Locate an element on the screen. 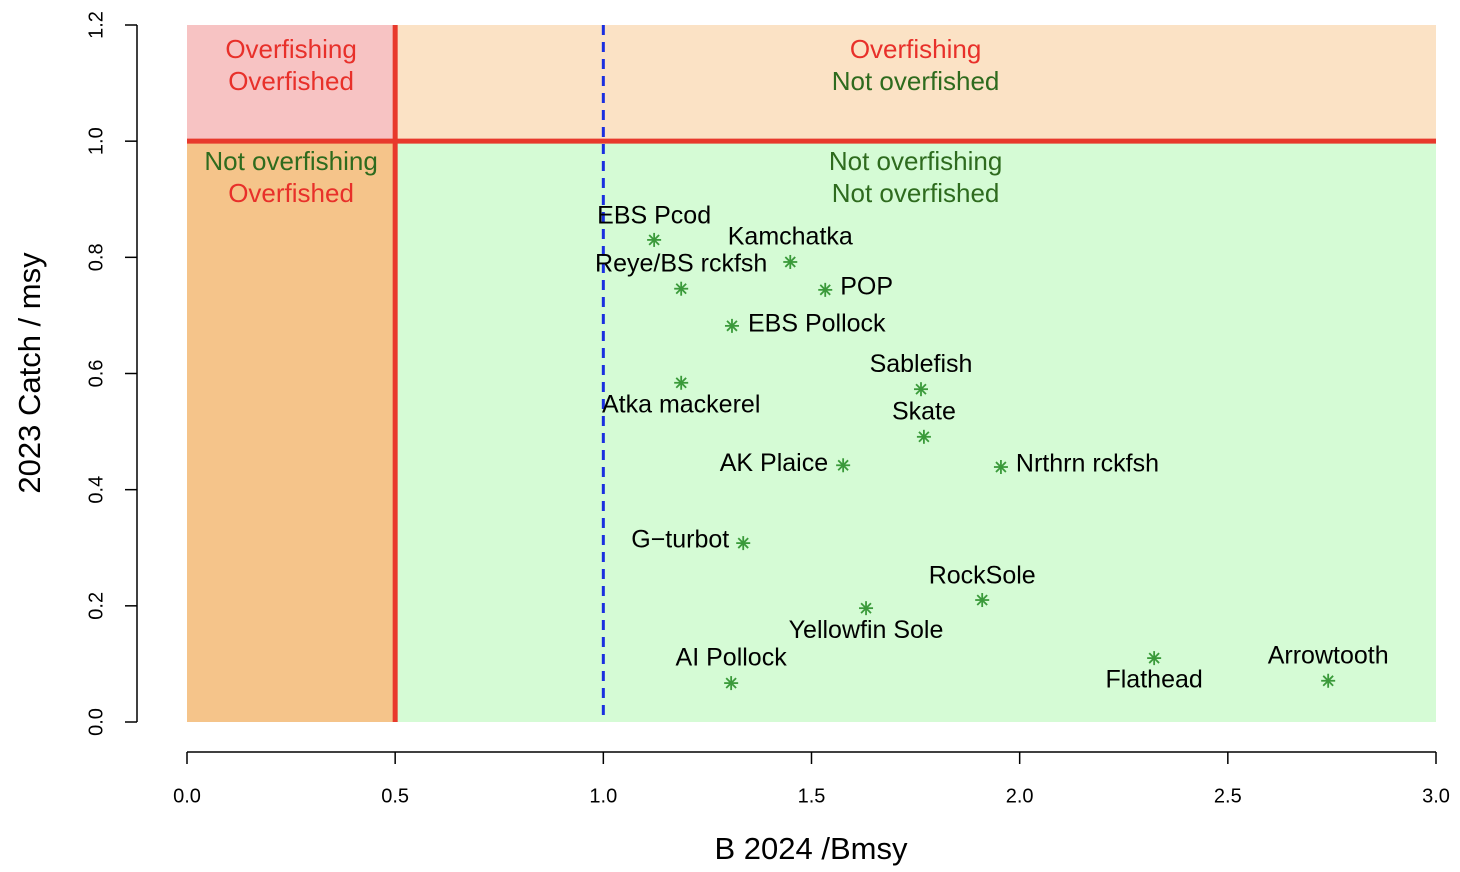 This screenshot has width=1460, height=872. point-label: EBS Pcod is located at coordinates (654, 216).